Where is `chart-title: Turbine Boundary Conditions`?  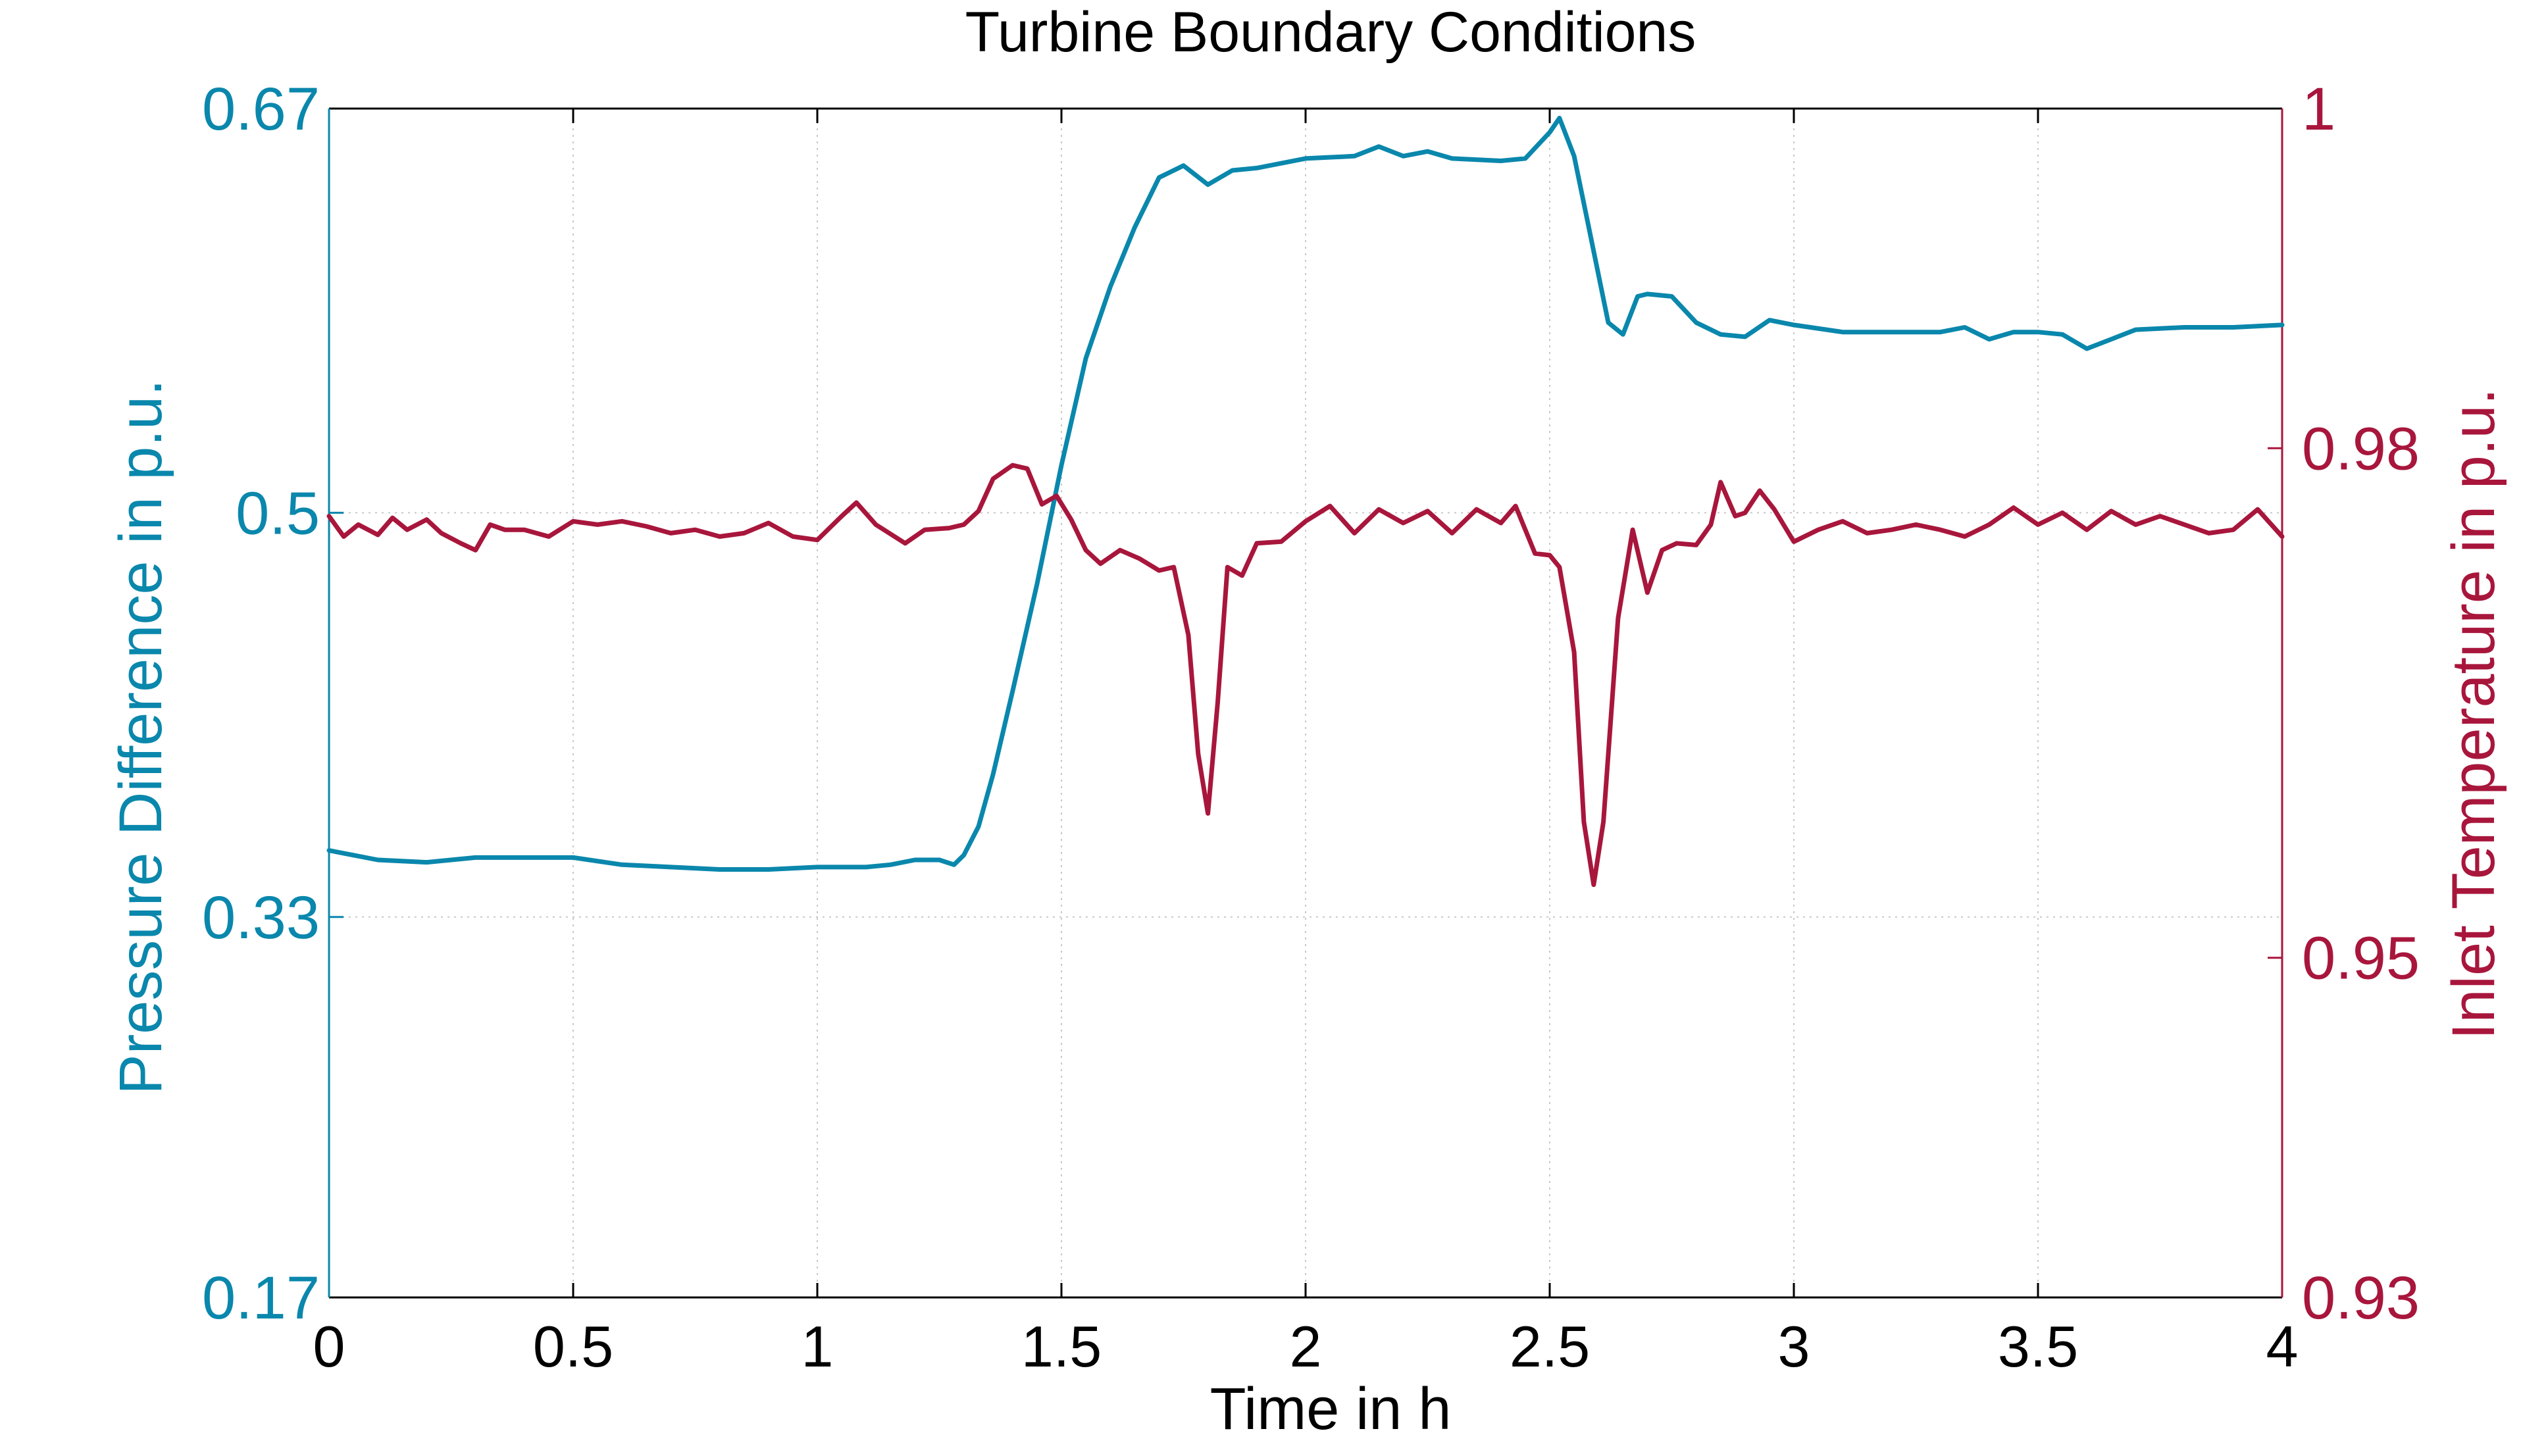 chart-title: Turbine Boundary Conditions is located at coordinates (1330, 32).